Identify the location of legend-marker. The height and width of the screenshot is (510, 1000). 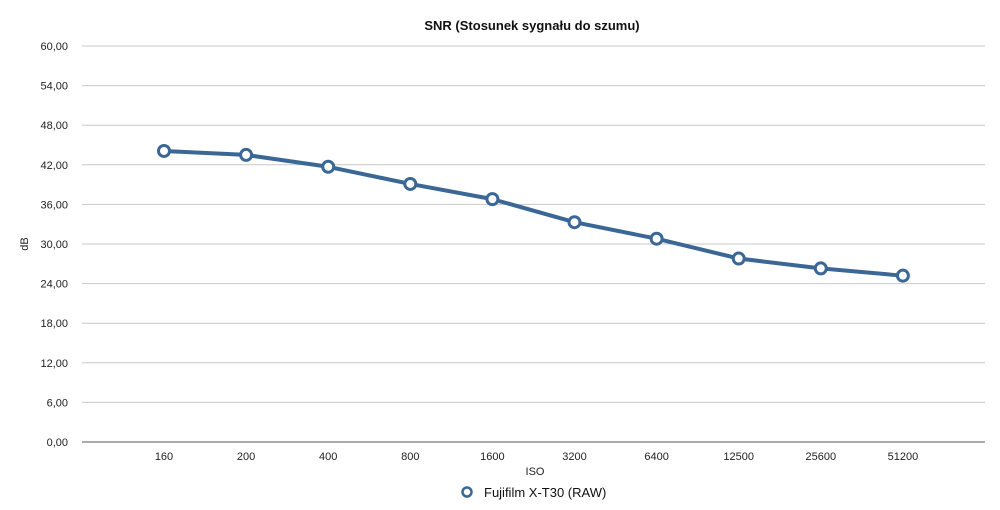
(467, 492).